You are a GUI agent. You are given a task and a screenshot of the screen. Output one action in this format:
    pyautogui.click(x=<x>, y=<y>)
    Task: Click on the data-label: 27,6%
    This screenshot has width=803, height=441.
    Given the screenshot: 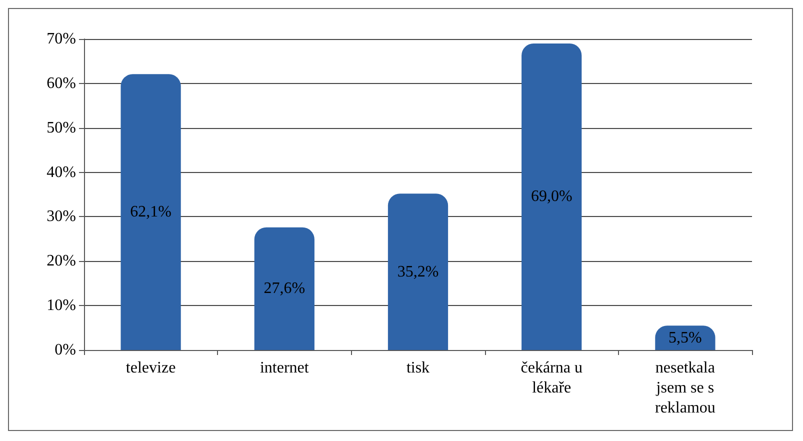 What is the action you would take?
    pyautogui.click(x=285, y=289)
    